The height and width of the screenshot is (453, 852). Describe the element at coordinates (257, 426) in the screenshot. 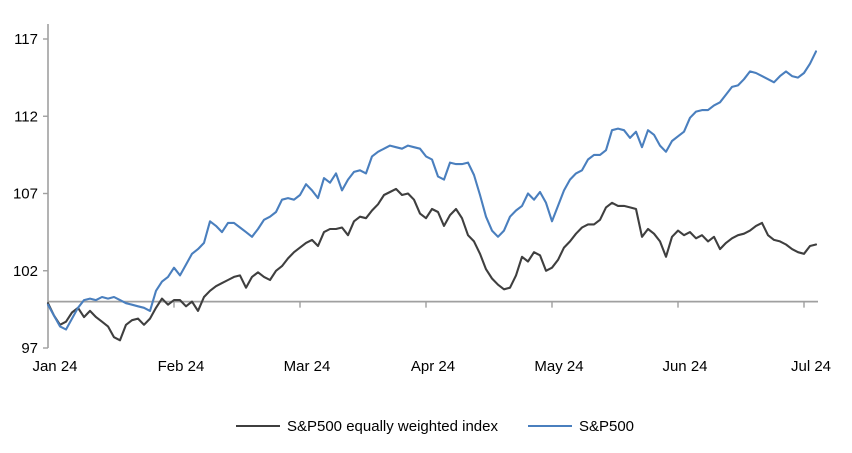

I see `legend-line-swatch-equal-weight` at that location.